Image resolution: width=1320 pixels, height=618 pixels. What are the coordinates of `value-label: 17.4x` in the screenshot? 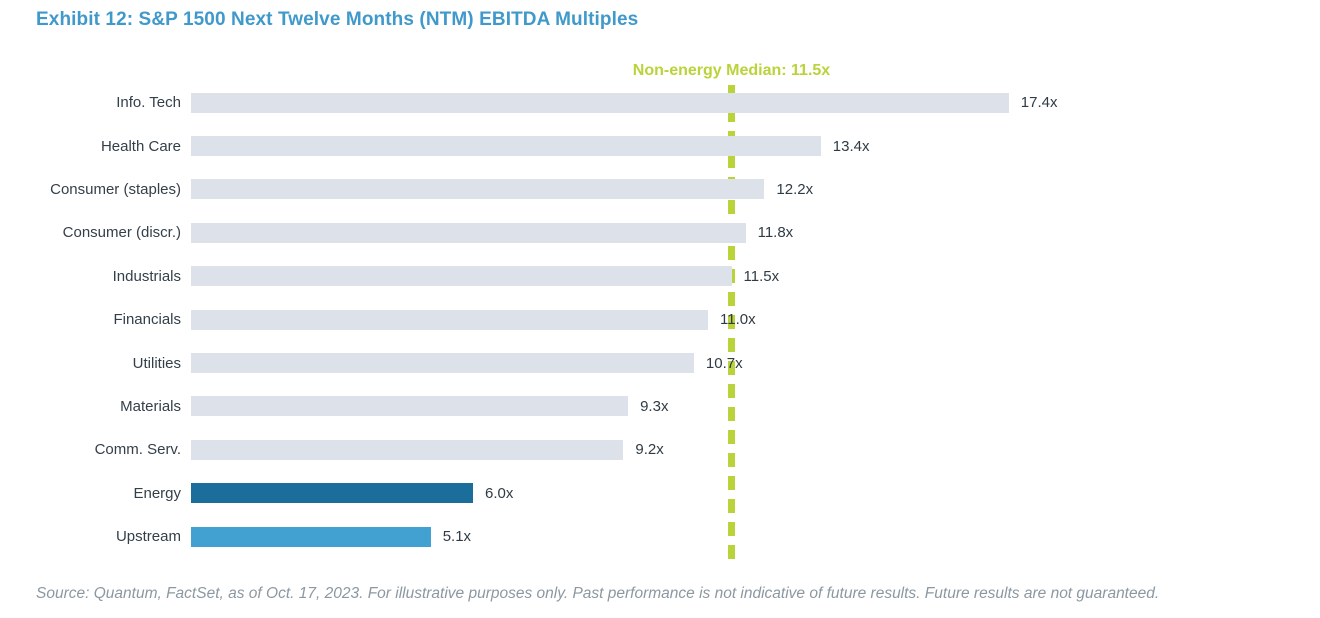 It's located at (1039, 103).